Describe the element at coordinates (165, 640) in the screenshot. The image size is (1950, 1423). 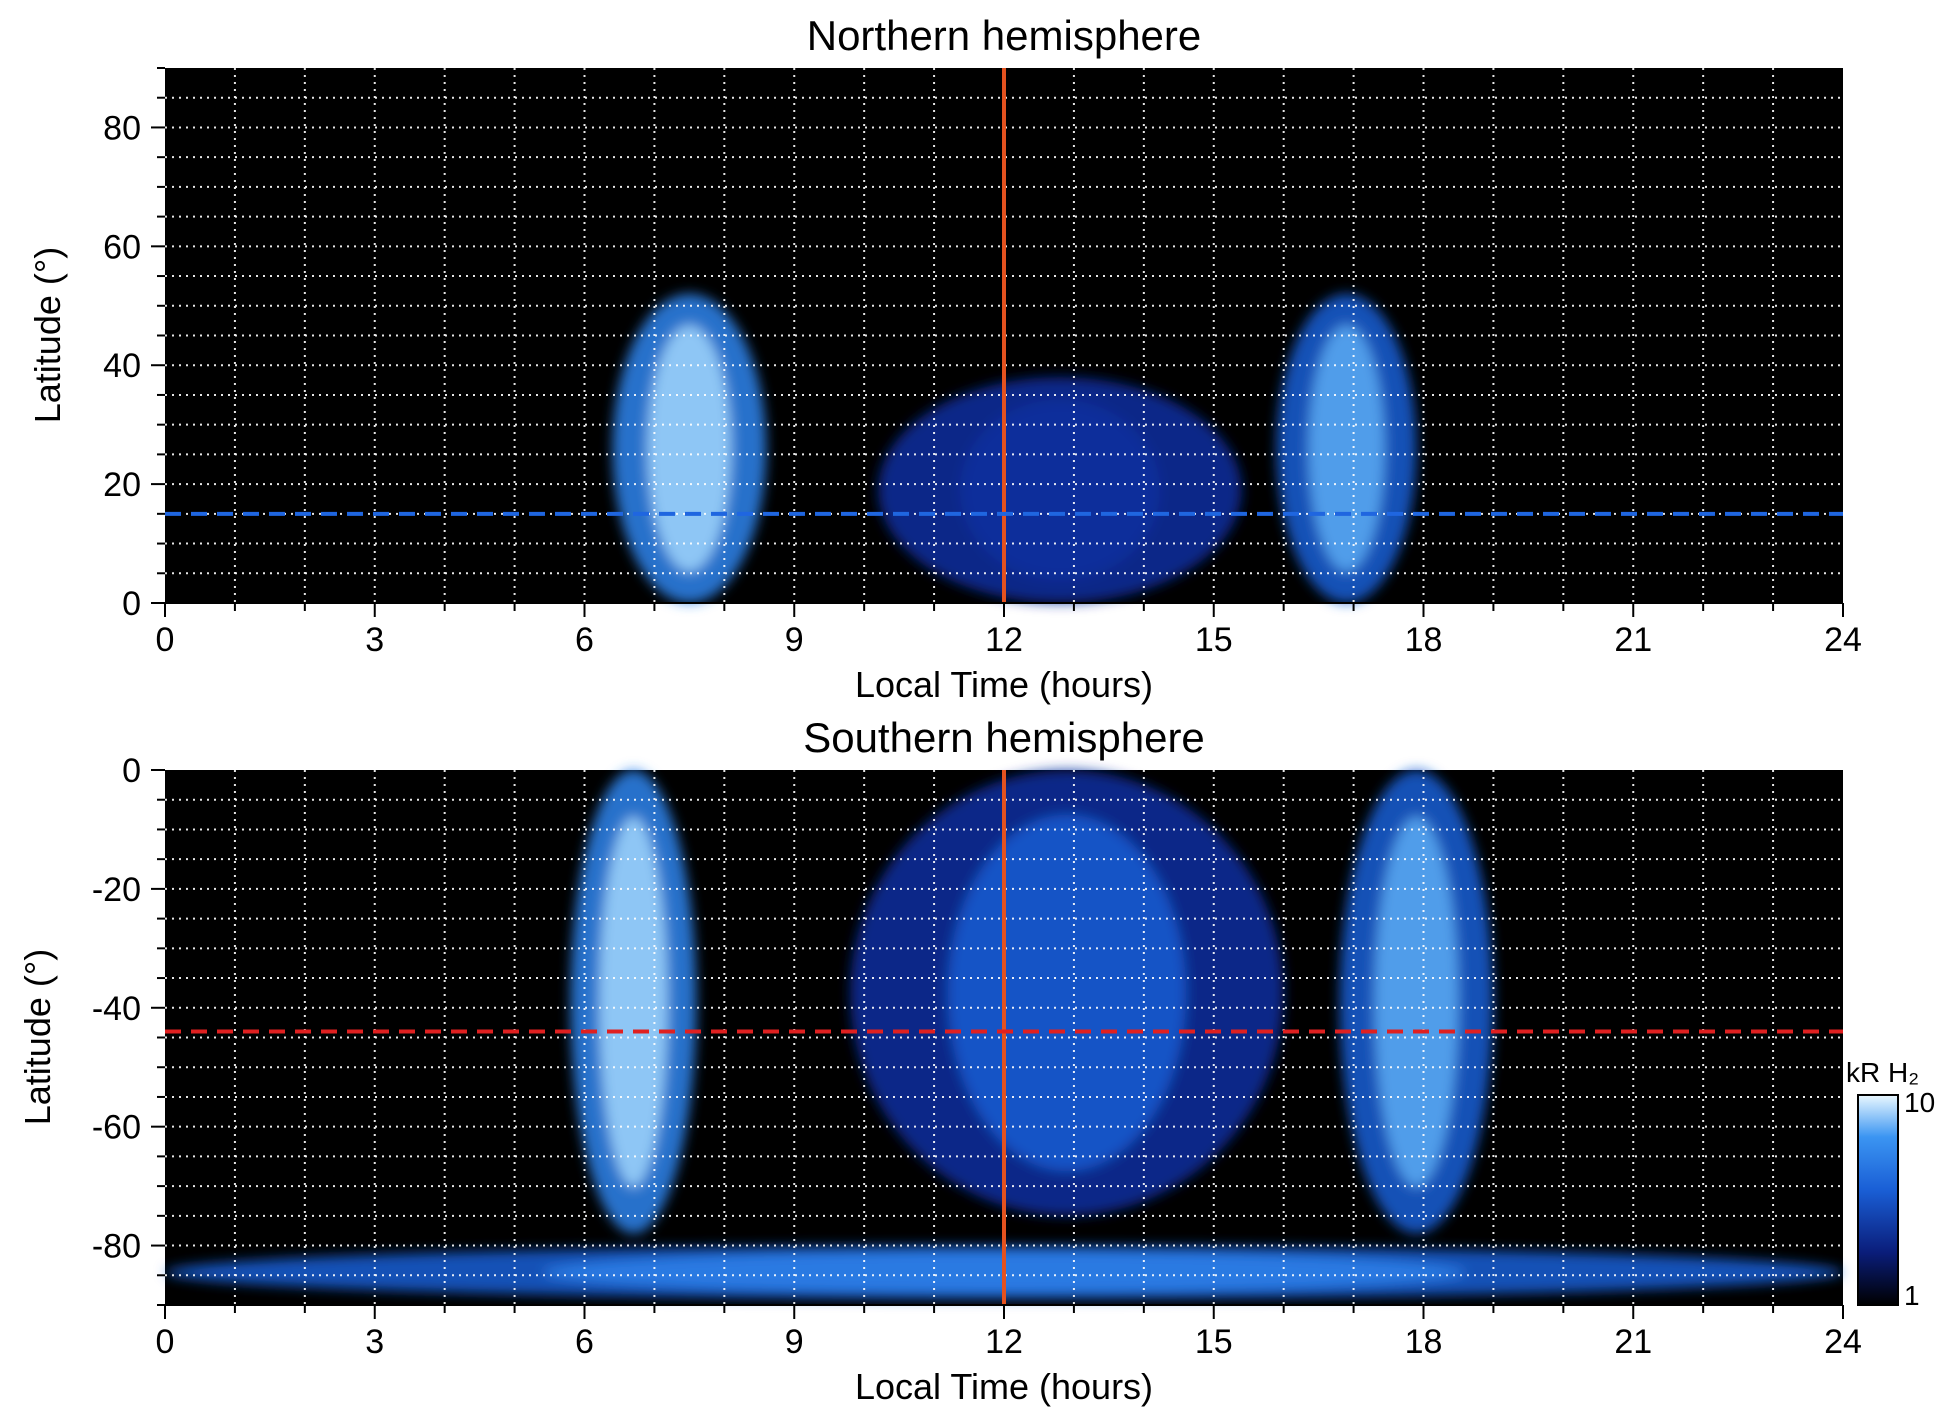
I see `north-x-tick-label: 0` at that location.